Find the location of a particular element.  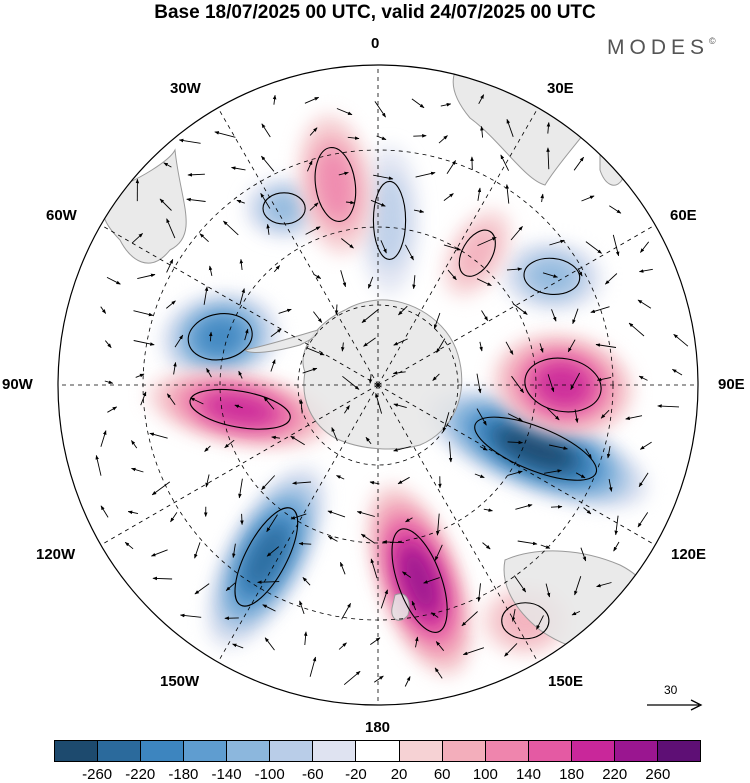

anomaly-level is located at coordinates (419, 581).